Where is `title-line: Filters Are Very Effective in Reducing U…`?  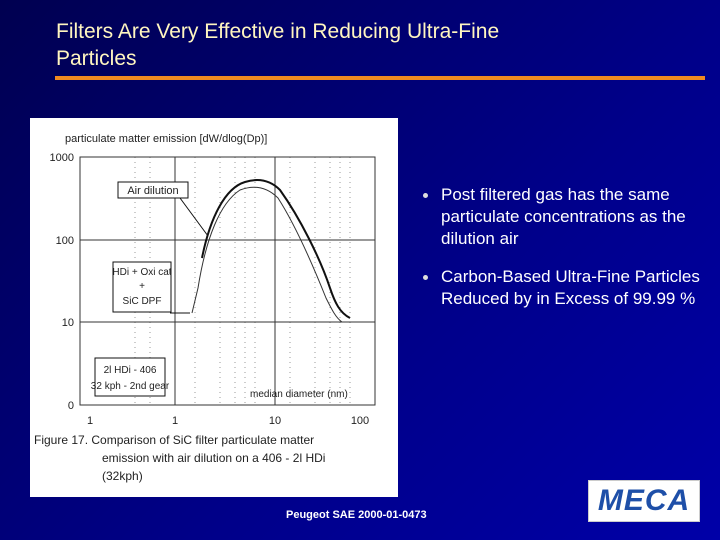 title-line: Filters Are Very Effective in Reducing U… is located at coordinates (278, 31).